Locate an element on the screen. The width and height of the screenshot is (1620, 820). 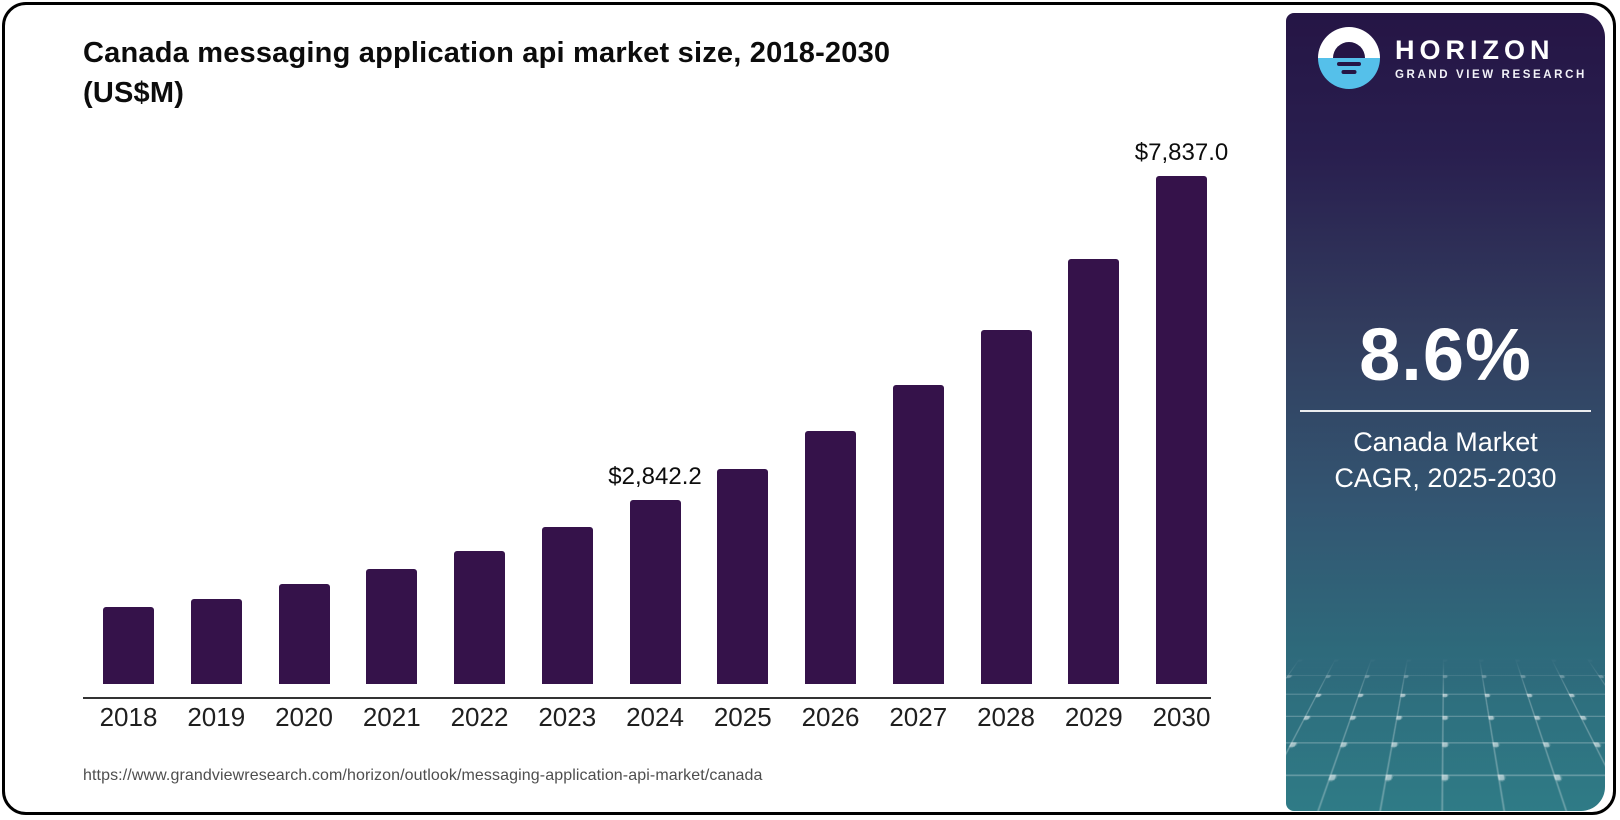
mesh-fade is located at coordinates (1445, 676).